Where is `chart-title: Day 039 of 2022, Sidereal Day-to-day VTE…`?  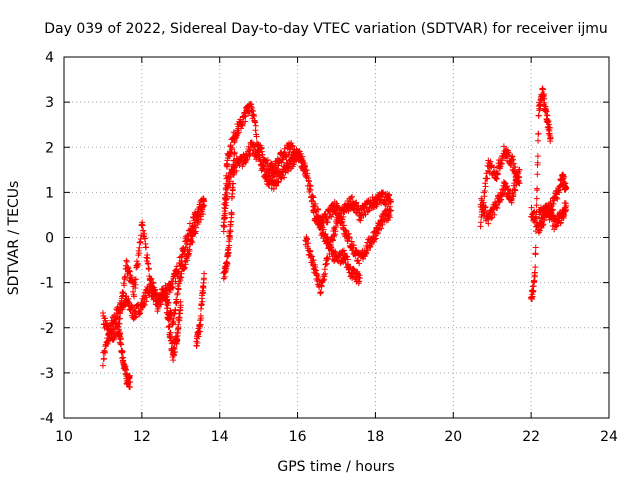 chart-title: Day 039 of 2022, Sidereal Day-to-day VTE… is located at coordinates (326, 29).